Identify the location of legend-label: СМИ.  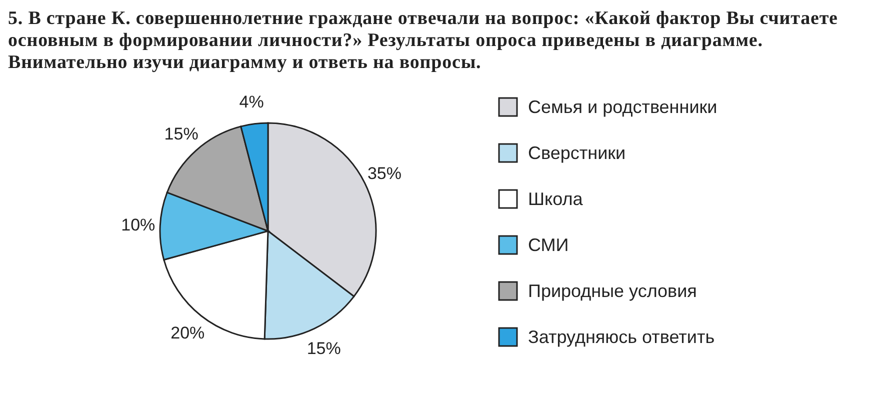
(548, 245).